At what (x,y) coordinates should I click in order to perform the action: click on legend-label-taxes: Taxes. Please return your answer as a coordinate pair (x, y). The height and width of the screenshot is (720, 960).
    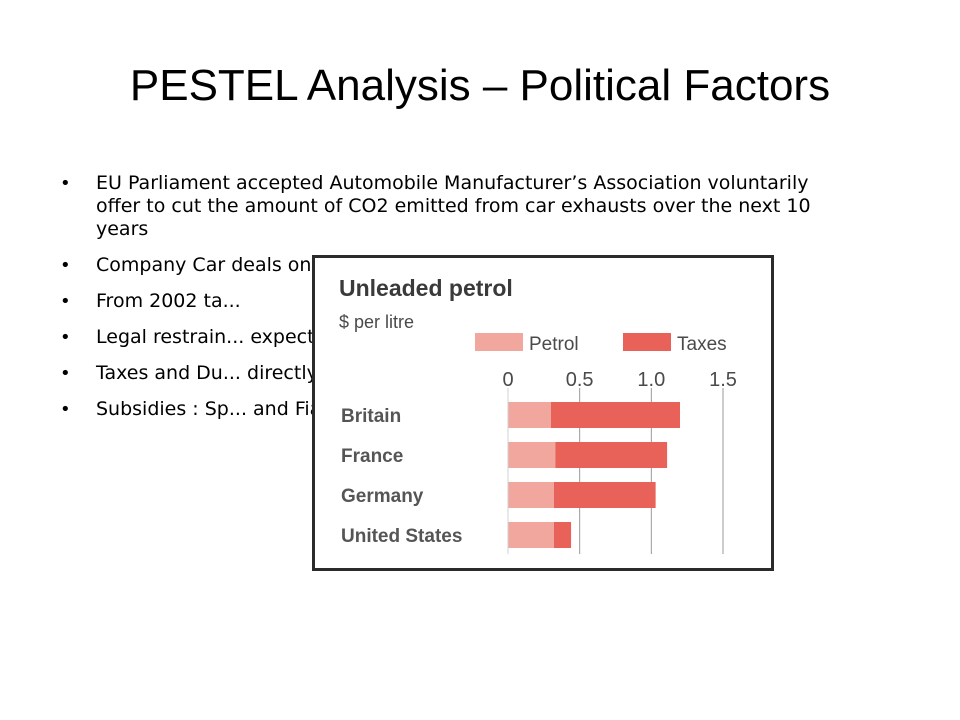
    Looking at the image, I should click on (702, 344).